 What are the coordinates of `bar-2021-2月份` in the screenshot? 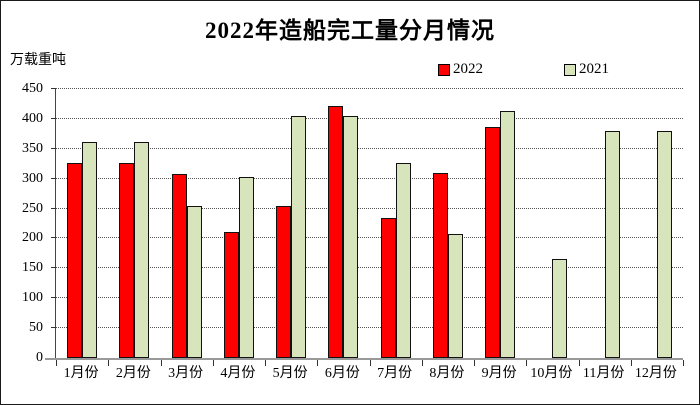 It's located at (142, 250).